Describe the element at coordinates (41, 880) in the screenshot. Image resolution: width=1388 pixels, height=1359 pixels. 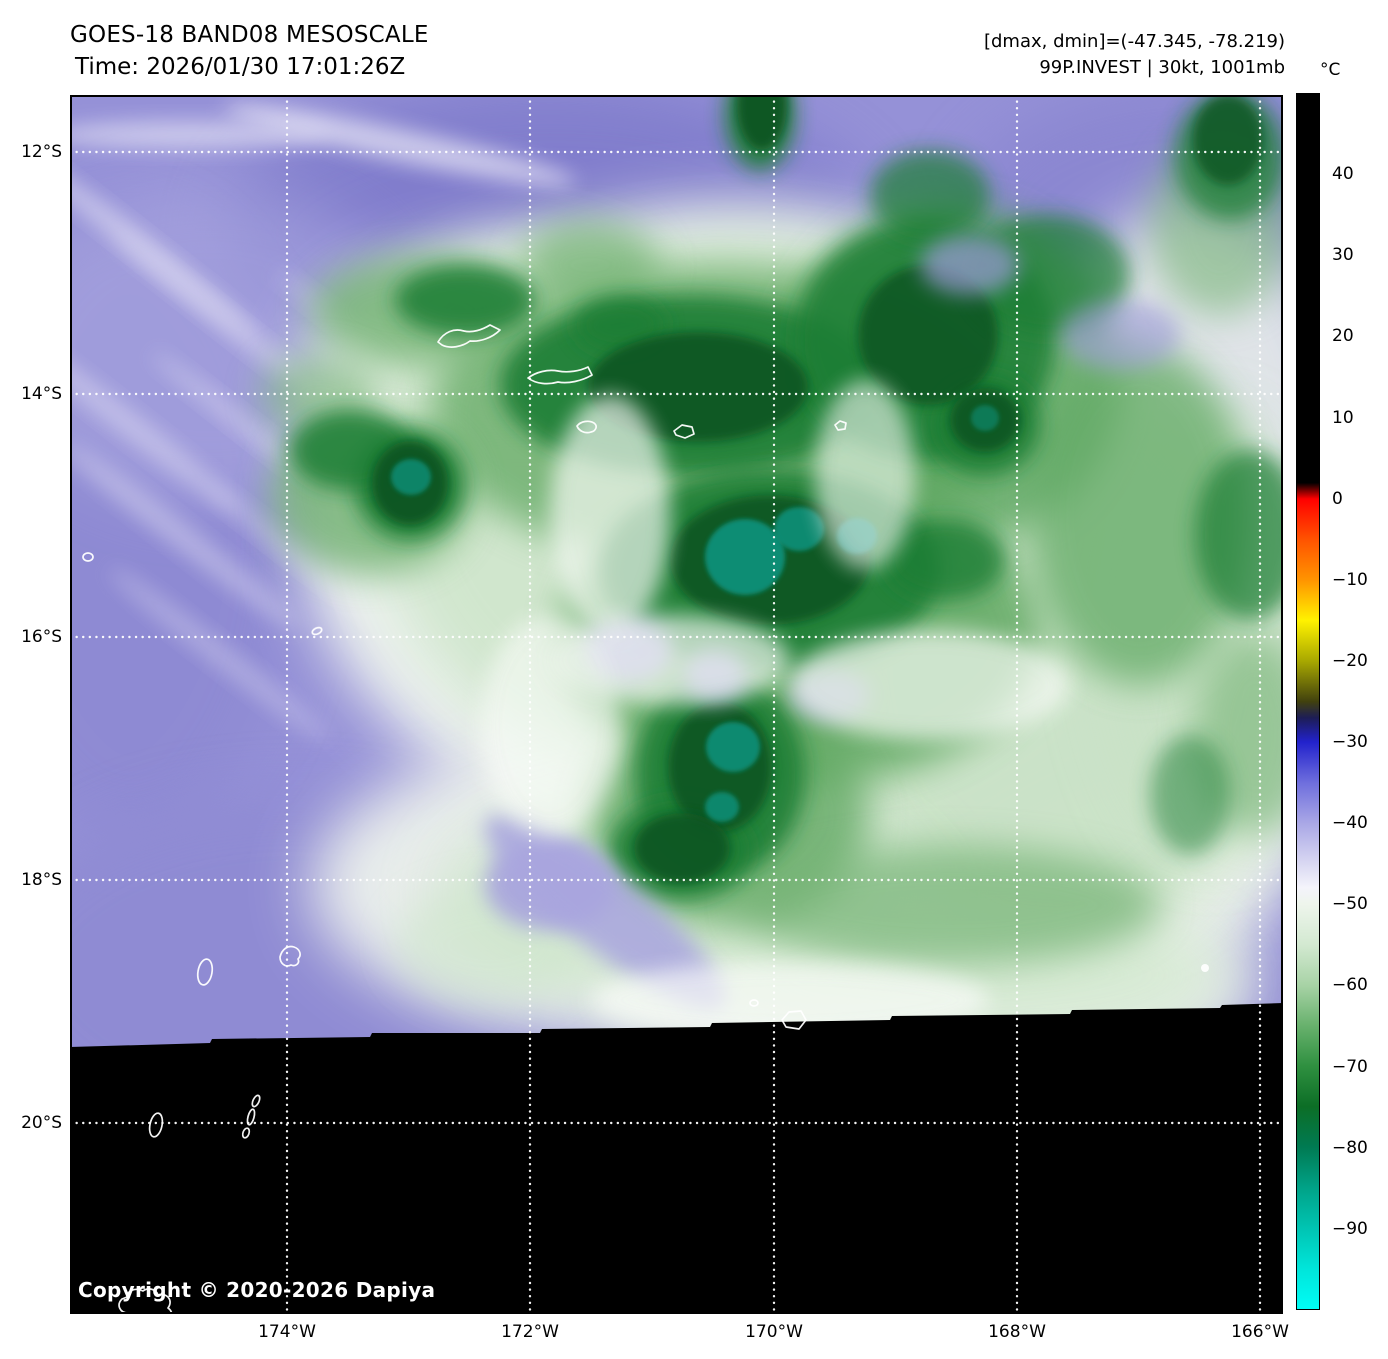
I see `latitude-label: 18°S` at that location.